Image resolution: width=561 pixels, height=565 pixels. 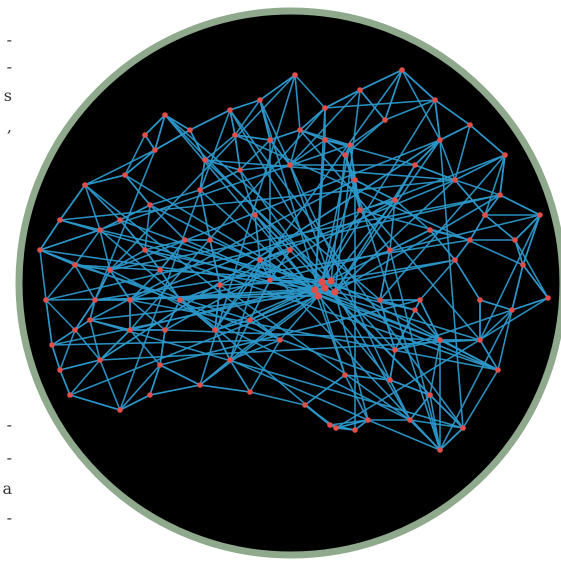 What do you see at coordinates (9, 66) in the screenshot?
I see `margin-fragment-top-2: -` at bounding box center [9, 66].